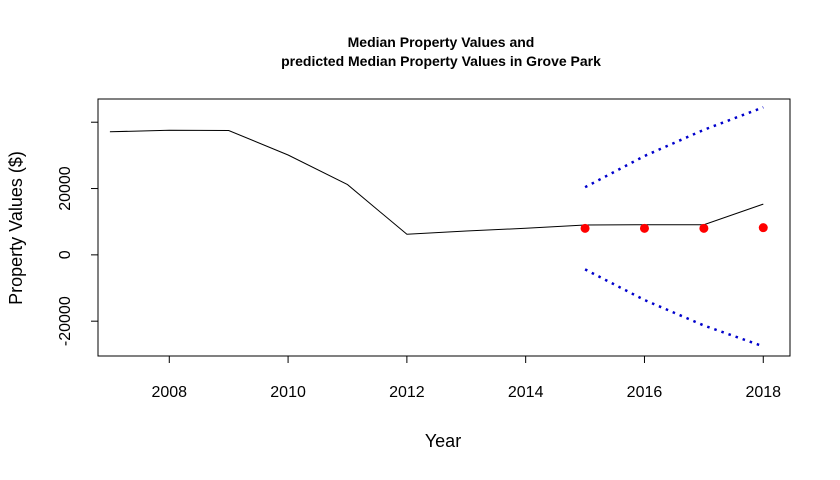  I want to click on y-tick-label: 0, so click(65, 254).